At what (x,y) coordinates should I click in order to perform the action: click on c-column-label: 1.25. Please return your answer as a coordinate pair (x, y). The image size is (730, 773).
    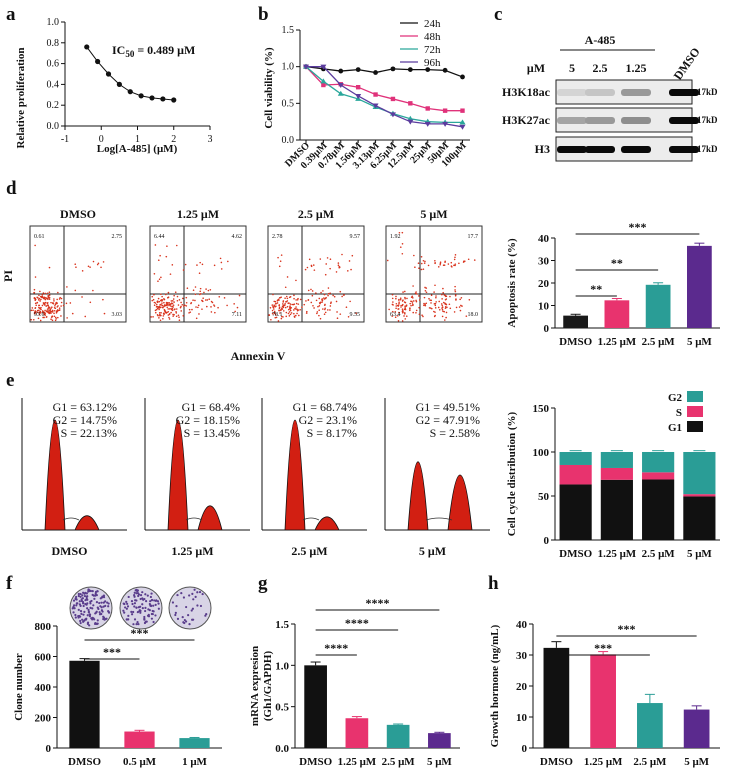
    Looking at the image, I should click on (636, 68).